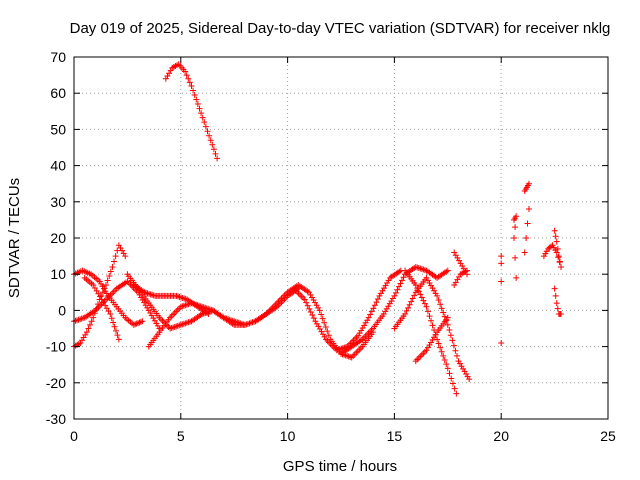 The image size is (640, 480). Describe the element at coordinates (395, 436) in the screenshot. I see `x-tick-label: 15` at that location.